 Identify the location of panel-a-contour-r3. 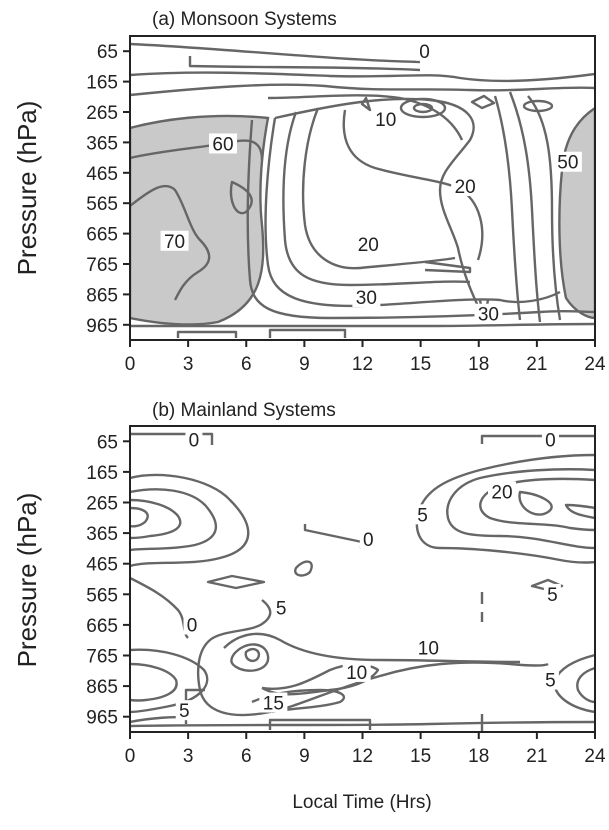
(544, 208).